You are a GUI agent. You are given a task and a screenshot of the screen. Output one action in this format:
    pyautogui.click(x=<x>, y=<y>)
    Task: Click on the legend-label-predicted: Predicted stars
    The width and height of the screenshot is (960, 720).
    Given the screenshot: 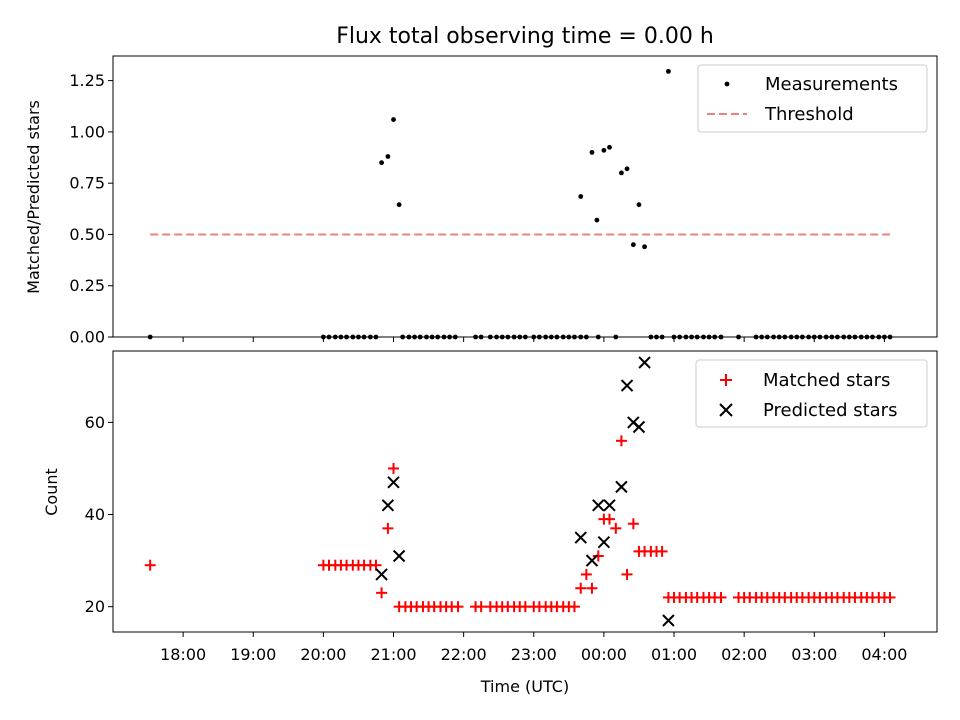 What is the action you would take?
    pyautogui.click(x=830, y=410)
    